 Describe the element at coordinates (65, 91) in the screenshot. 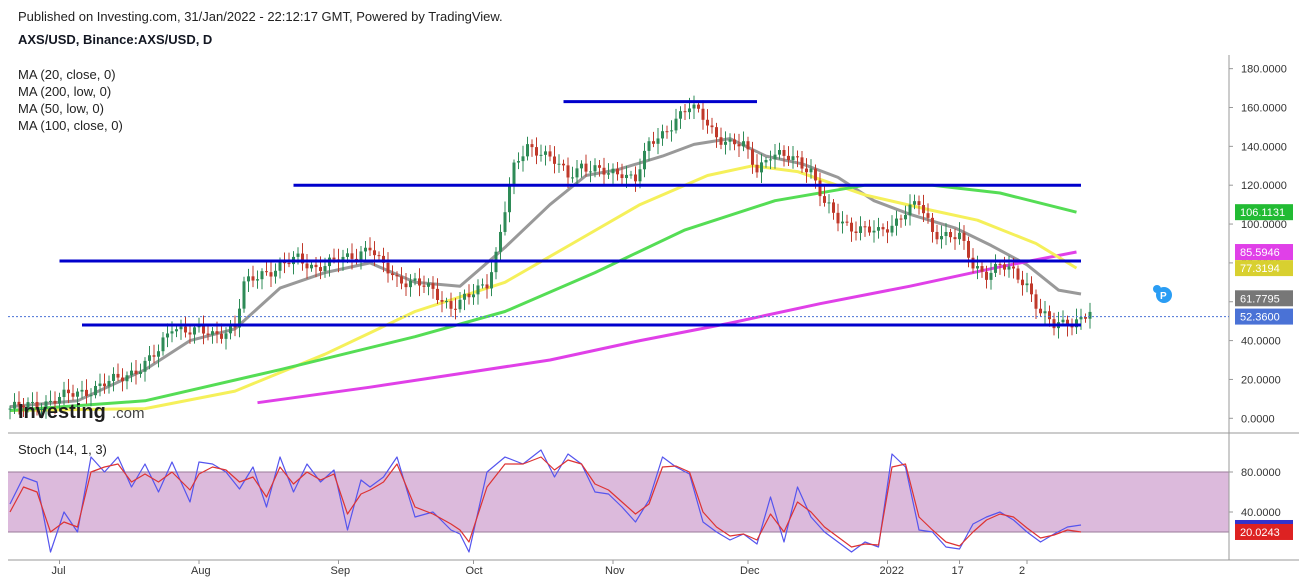

I see `indicator-label: MA (200, low, 0)` at that location.